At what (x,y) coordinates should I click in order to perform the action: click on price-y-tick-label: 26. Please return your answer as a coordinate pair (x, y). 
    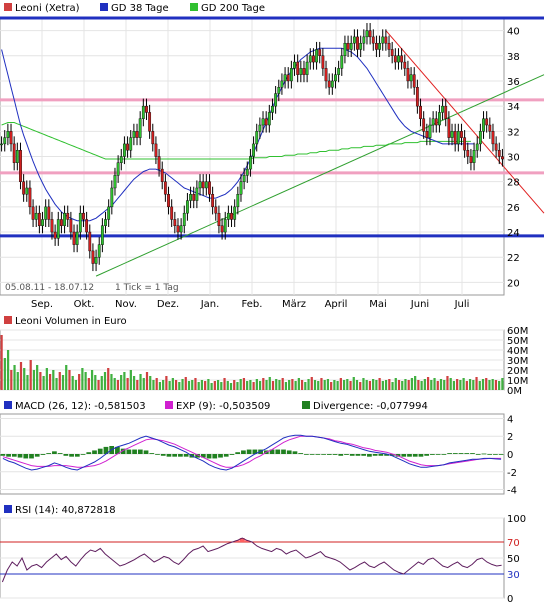
    Looking at the image, I should click on (513, 208).